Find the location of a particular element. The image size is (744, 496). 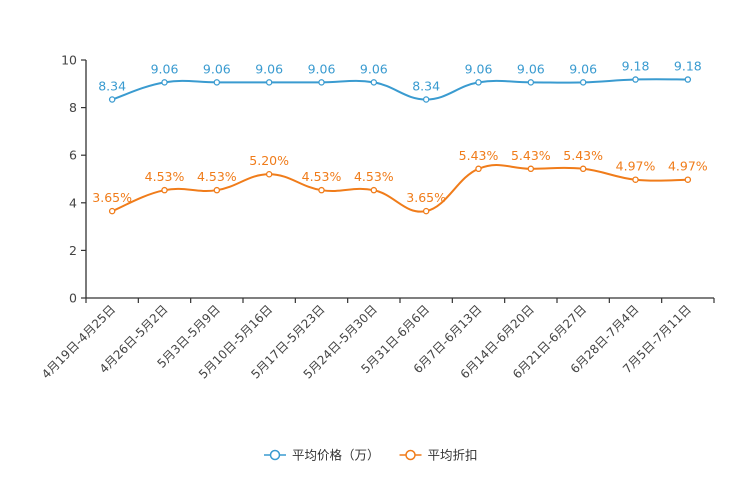

chart-legend: 平均价格（万） 平均折扣 is located at coordinates (371, 455).